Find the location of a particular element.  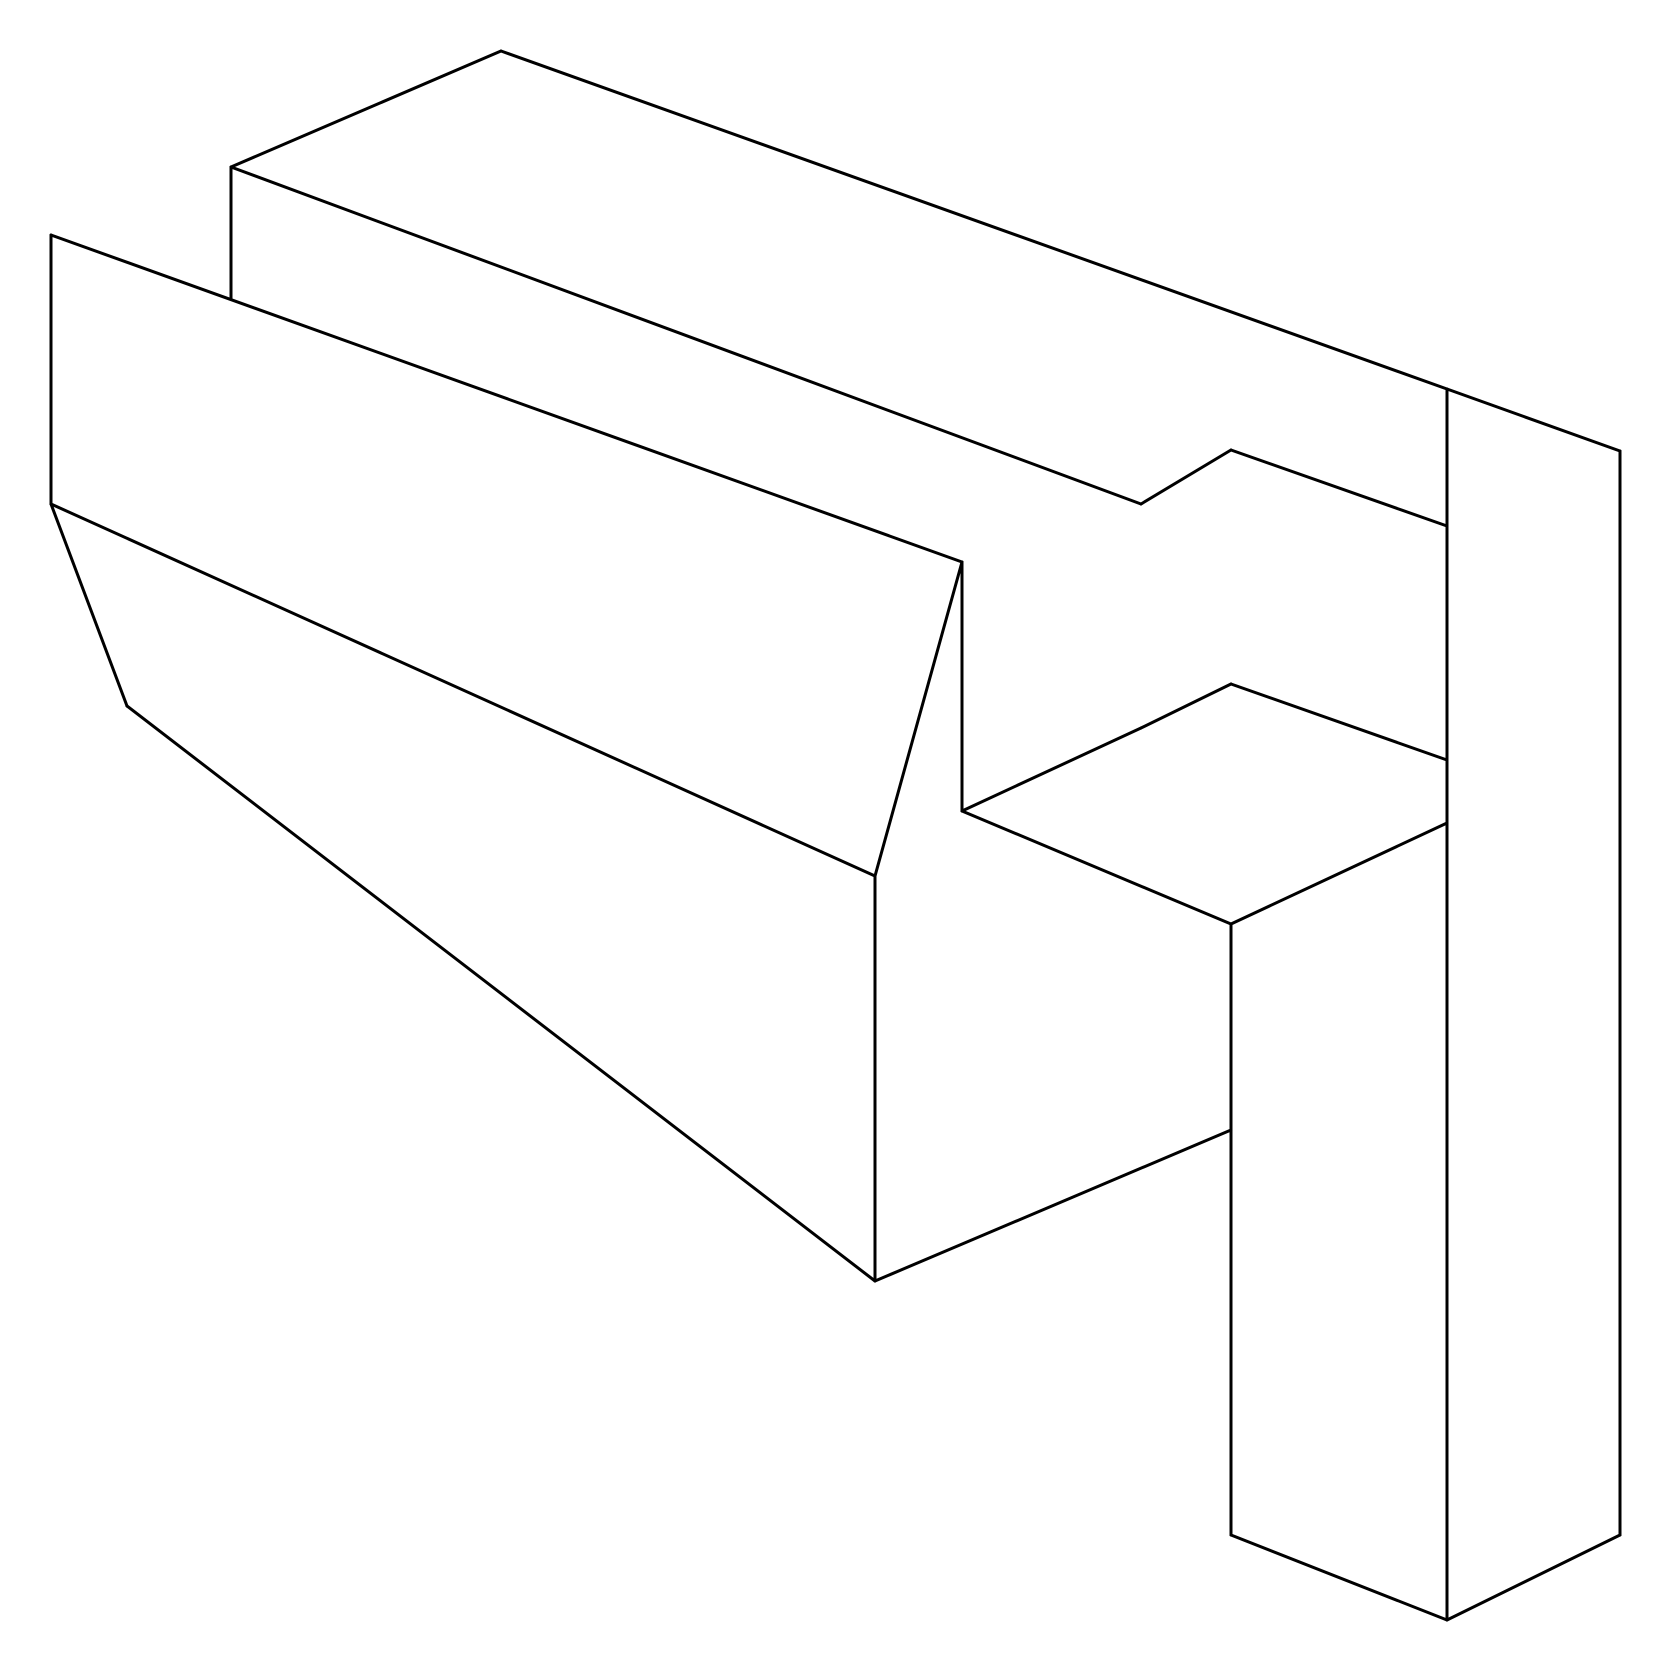

shelf-front-edge is located at coordinates (1096, 867).